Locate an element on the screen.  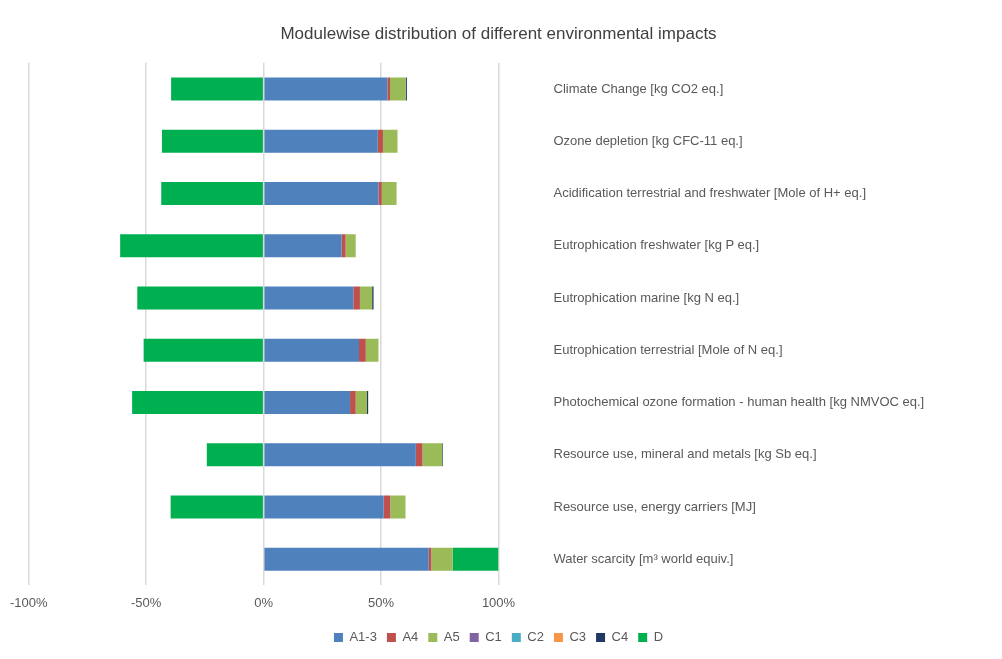
x-tick-label: 100% is located at coordinates (498, 602).